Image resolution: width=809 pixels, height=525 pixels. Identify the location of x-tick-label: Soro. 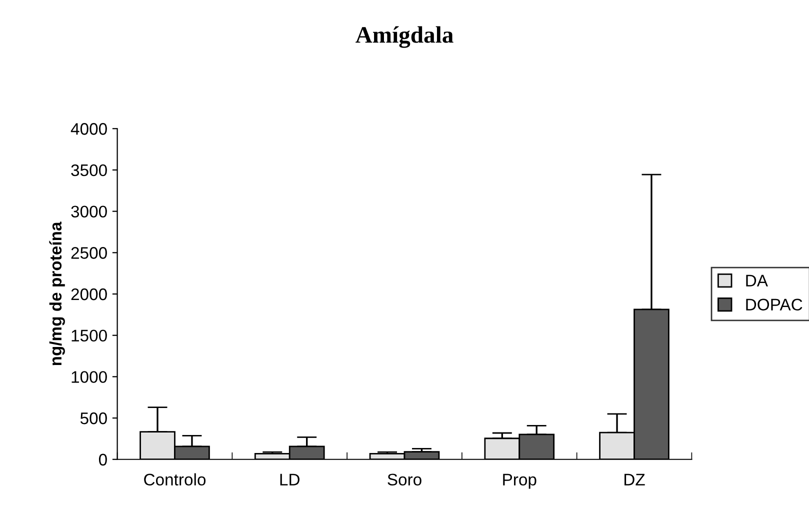
(405, 480).